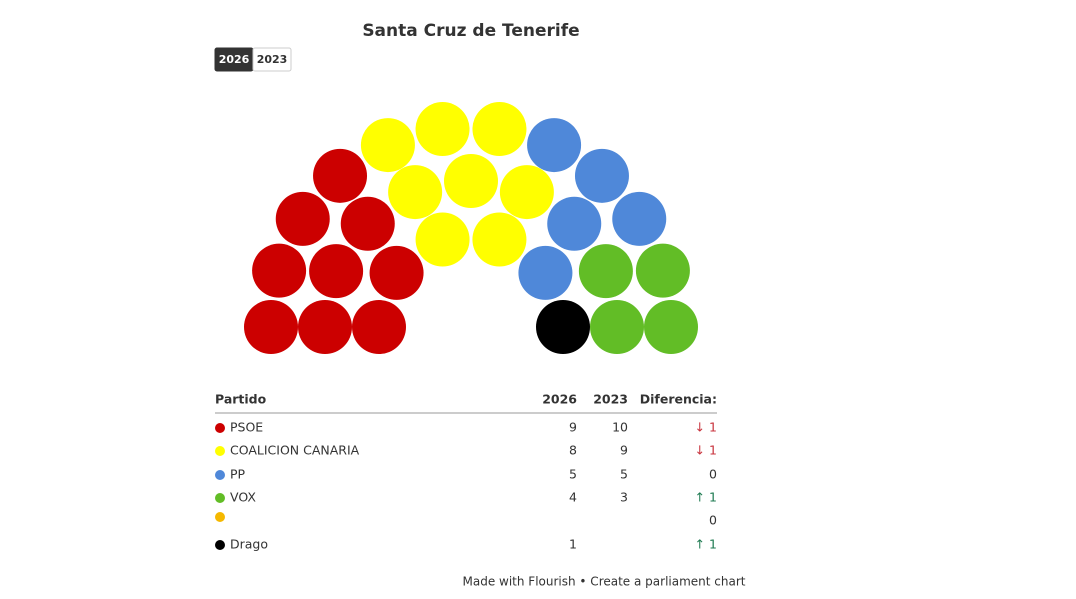  Describe the element at coordinates (249, 544) in the screenshot. I see `party-name: Drago` at that location.